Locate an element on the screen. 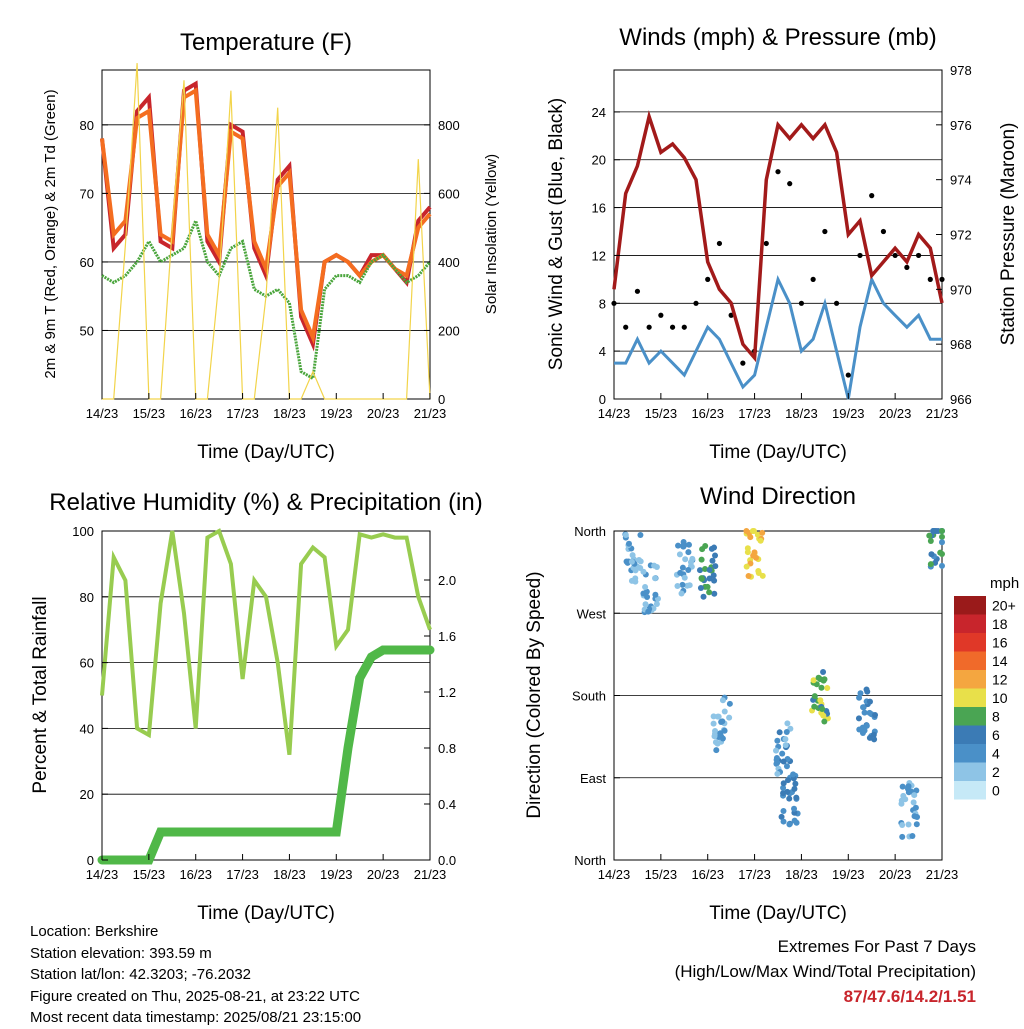 This screenshot has height=1029, width=1024. y-tick-label: 80 is located at coordinates (87, 125).